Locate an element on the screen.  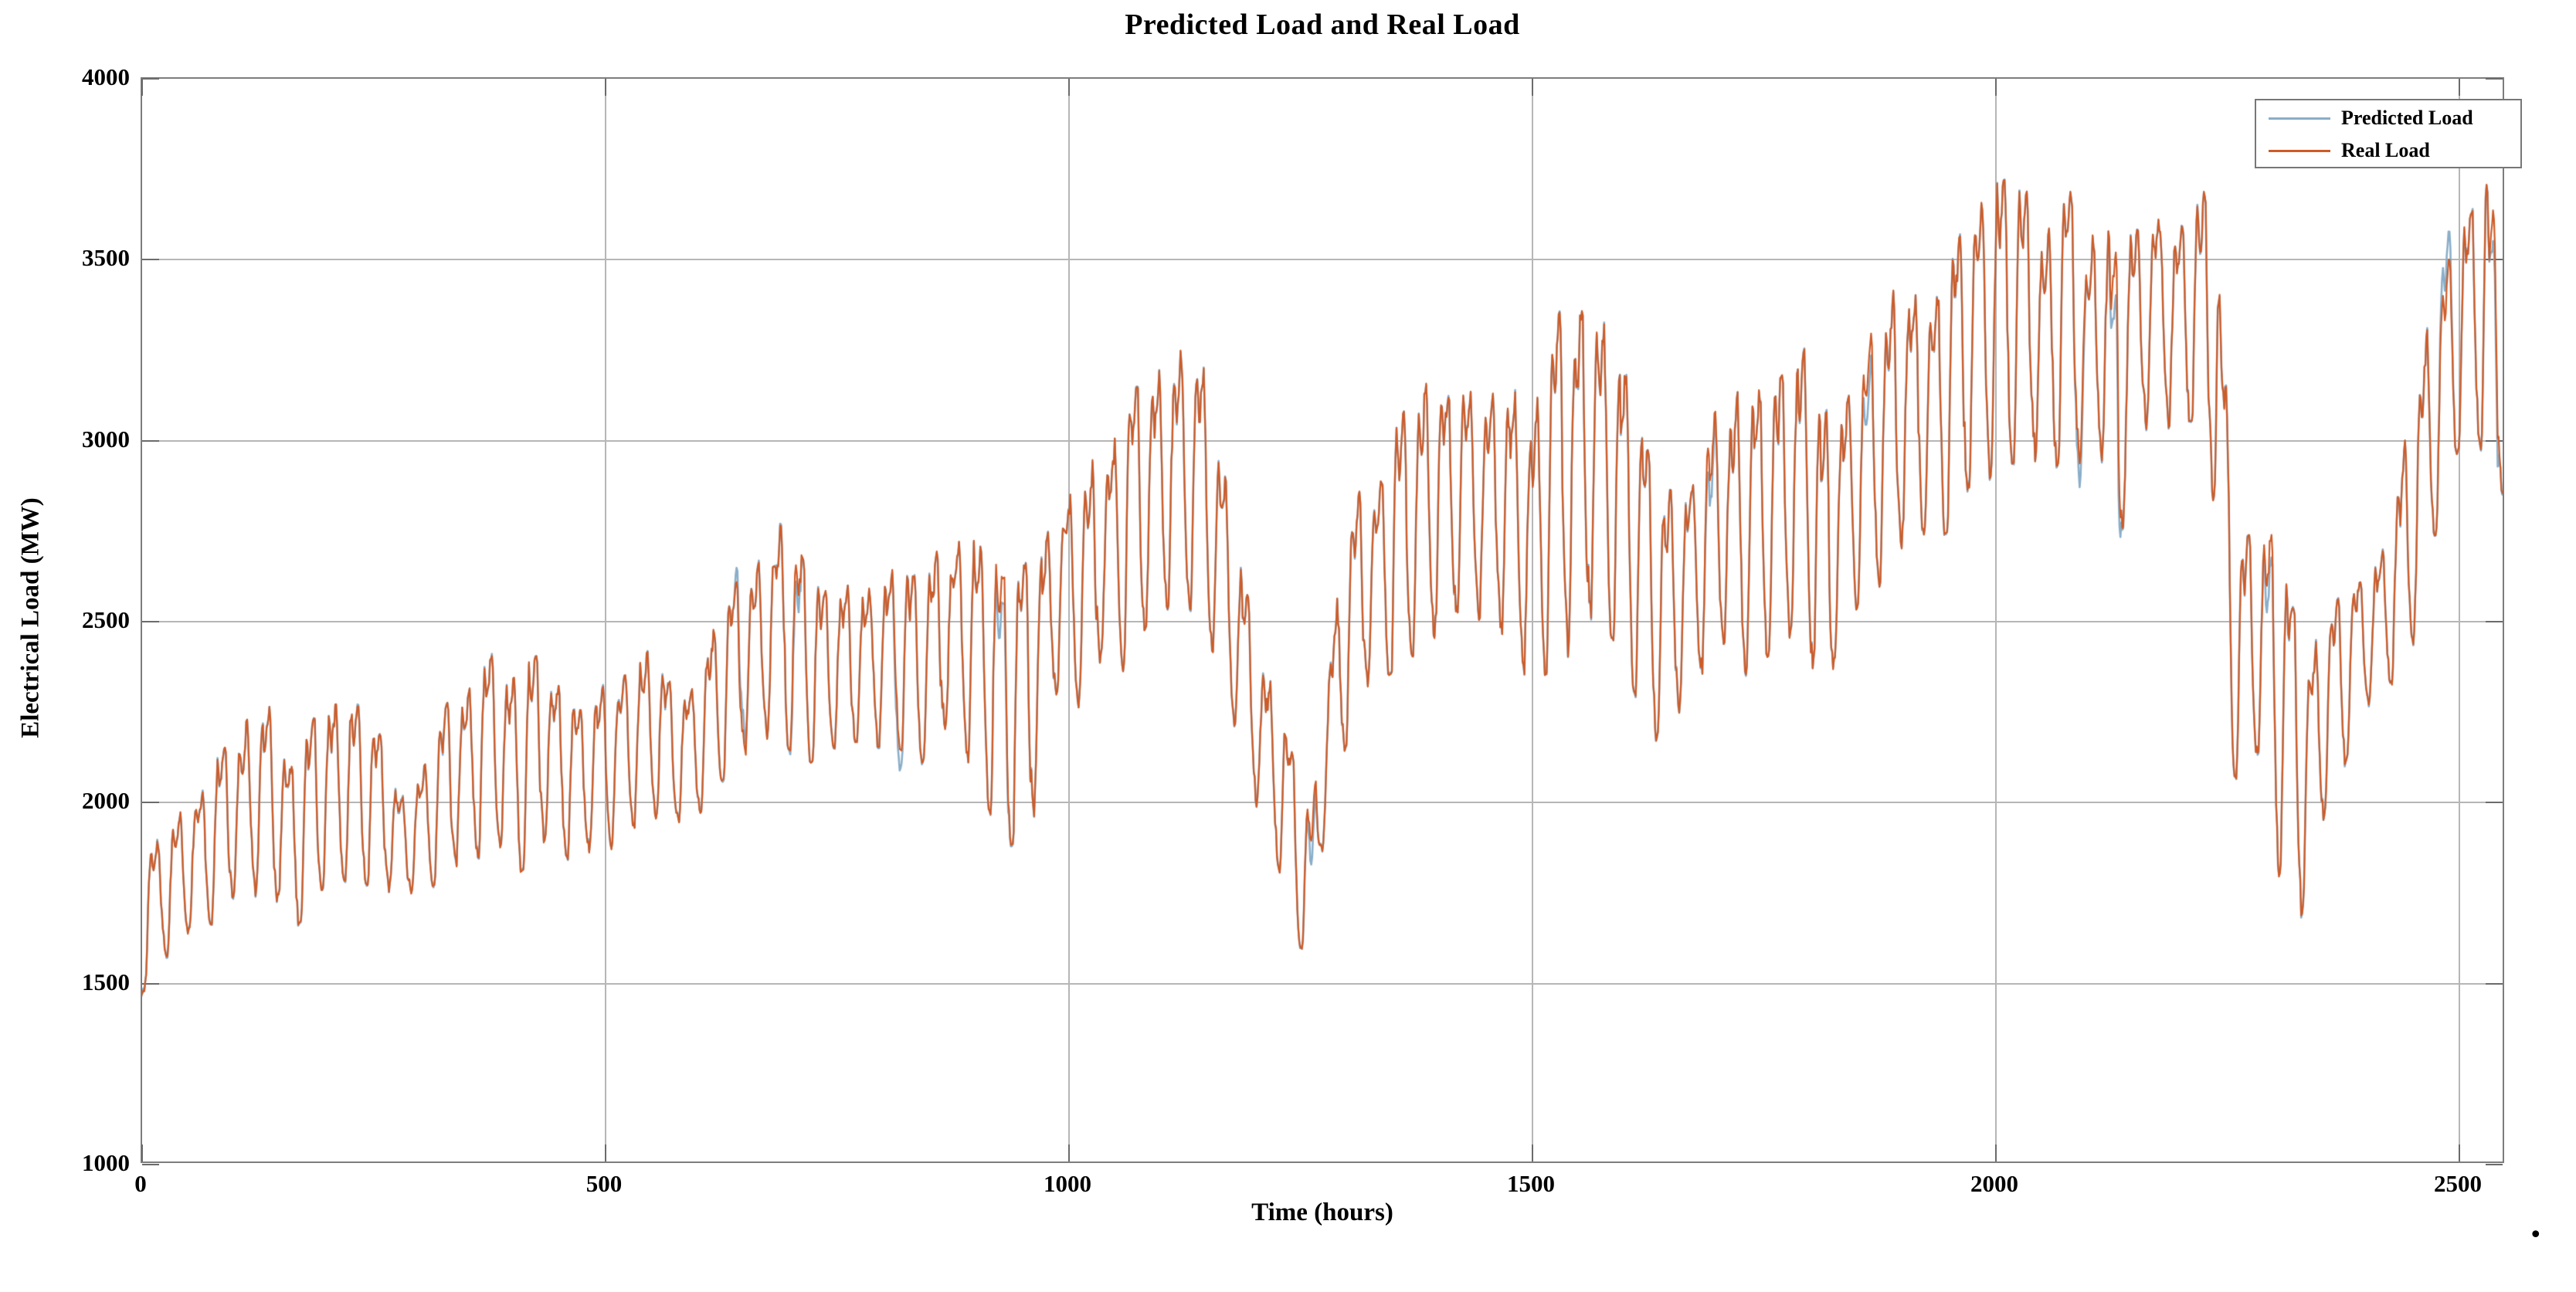
legend-label: Predicted Load is located at coordinates (2407, 118).